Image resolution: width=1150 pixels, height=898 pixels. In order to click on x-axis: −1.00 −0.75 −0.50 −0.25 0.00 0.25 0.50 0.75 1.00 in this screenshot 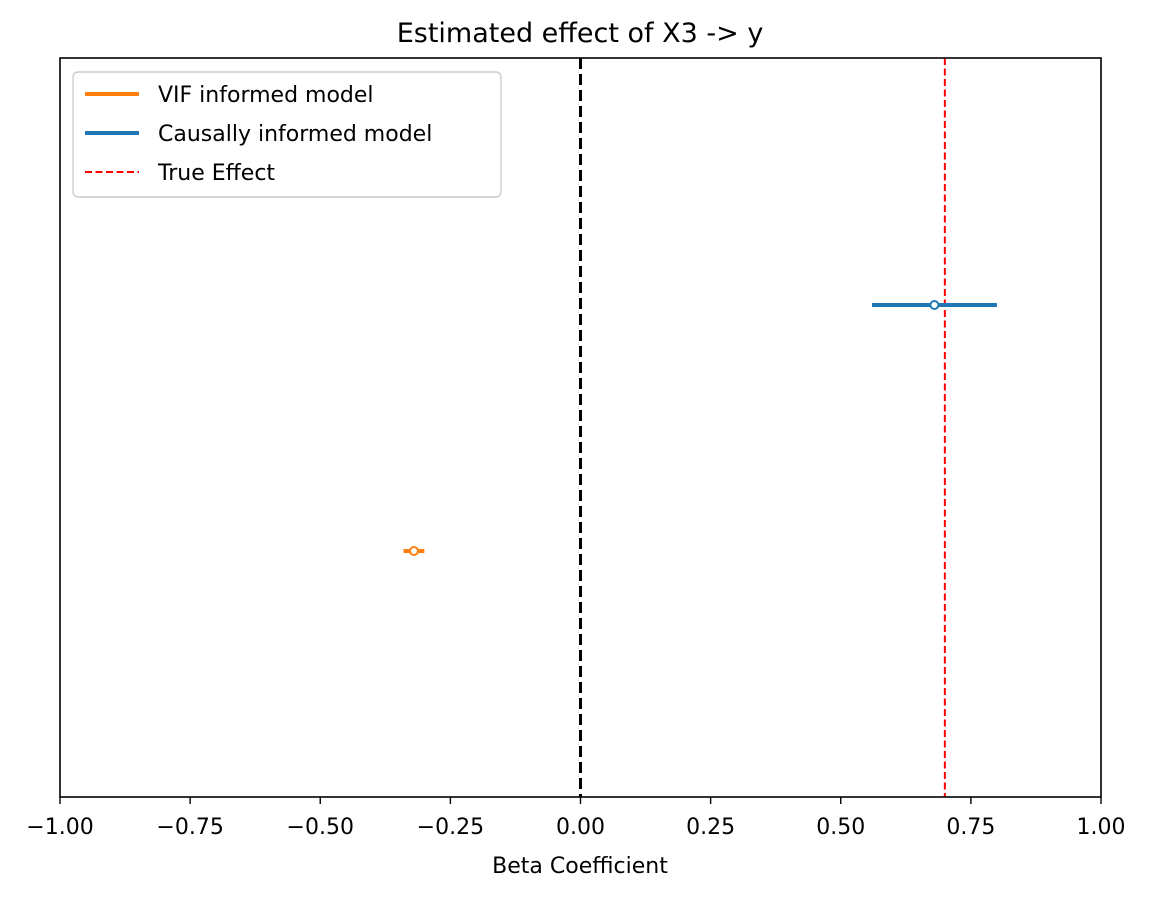, I will do `click(575, 818)`.